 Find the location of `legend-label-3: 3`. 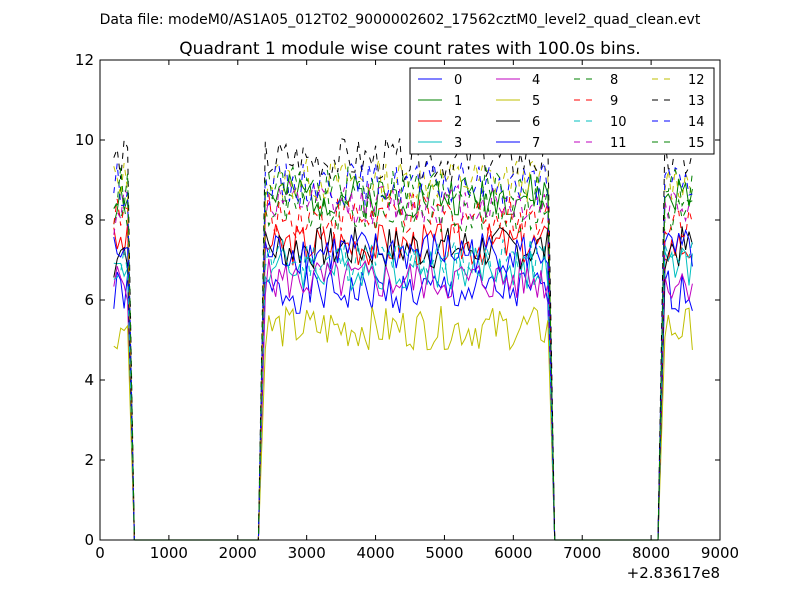

legend-label-3: 3 is located at coordinates (458, 143).